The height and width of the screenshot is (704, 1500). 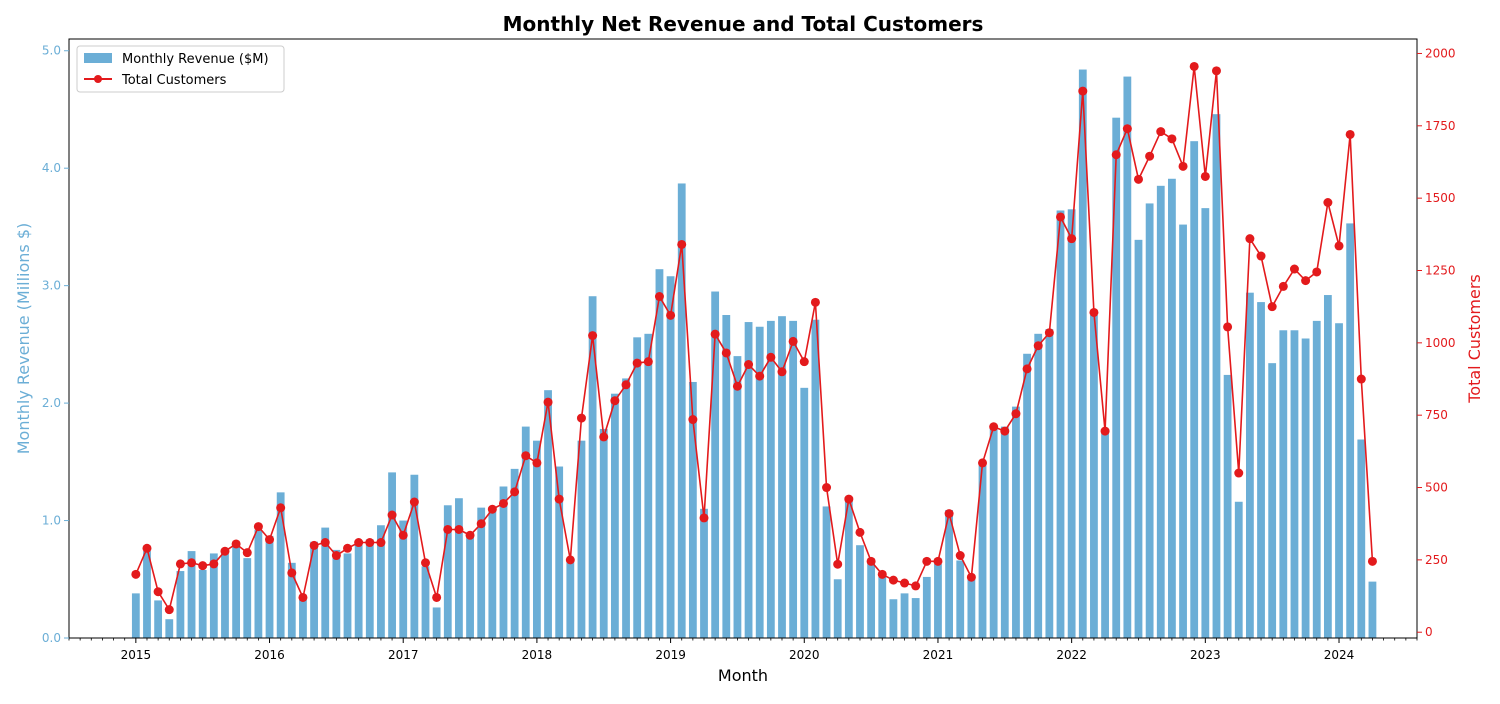 What do you see at coordinates (51, 286) in the screenshot?
I see `y-left-tick-label: 3.0` at bounding box center [51, 286].